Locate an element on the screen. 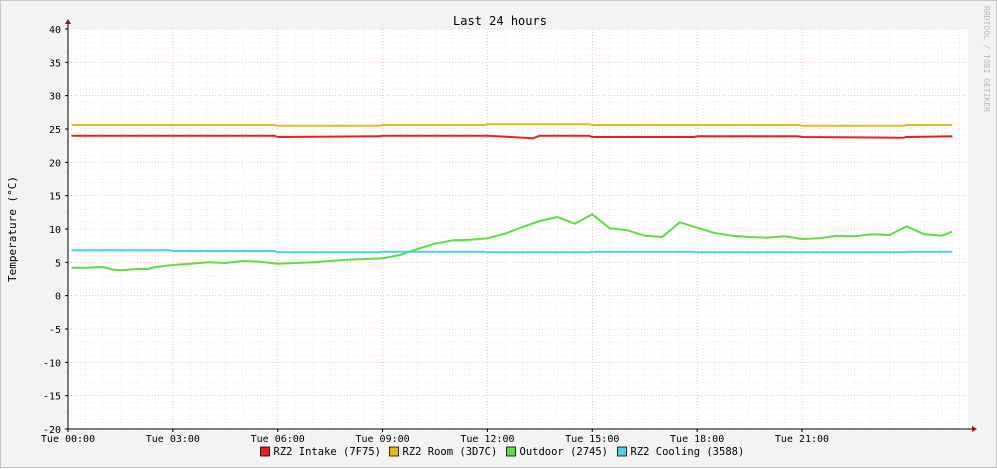  legend-label-2: RZ2 Room (3D7C) is located at coordinates (450, 452).